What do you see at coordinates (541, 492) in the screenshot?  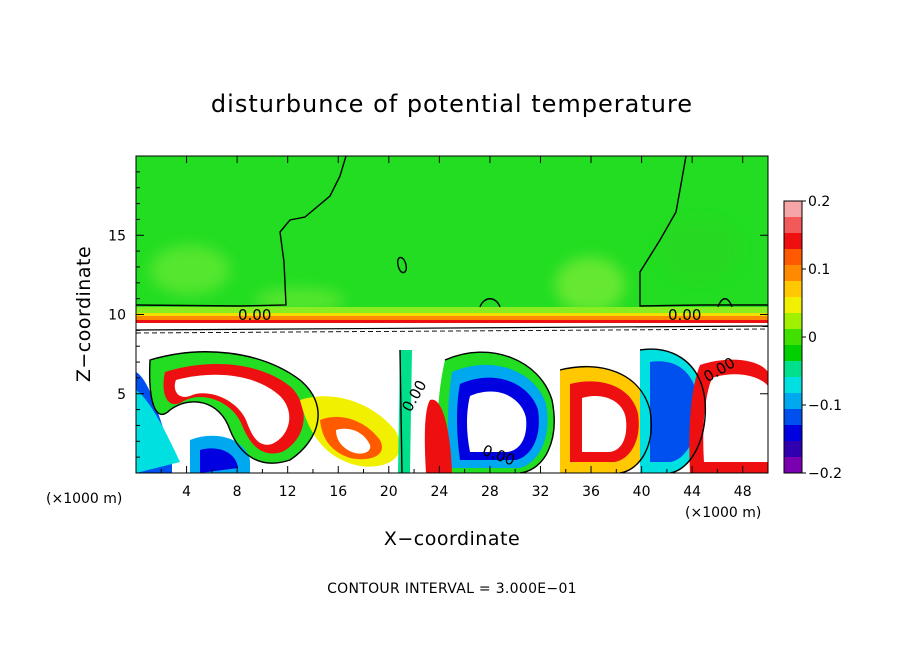 I see `x-tick-label: 32` at bounding box center [541, 492].